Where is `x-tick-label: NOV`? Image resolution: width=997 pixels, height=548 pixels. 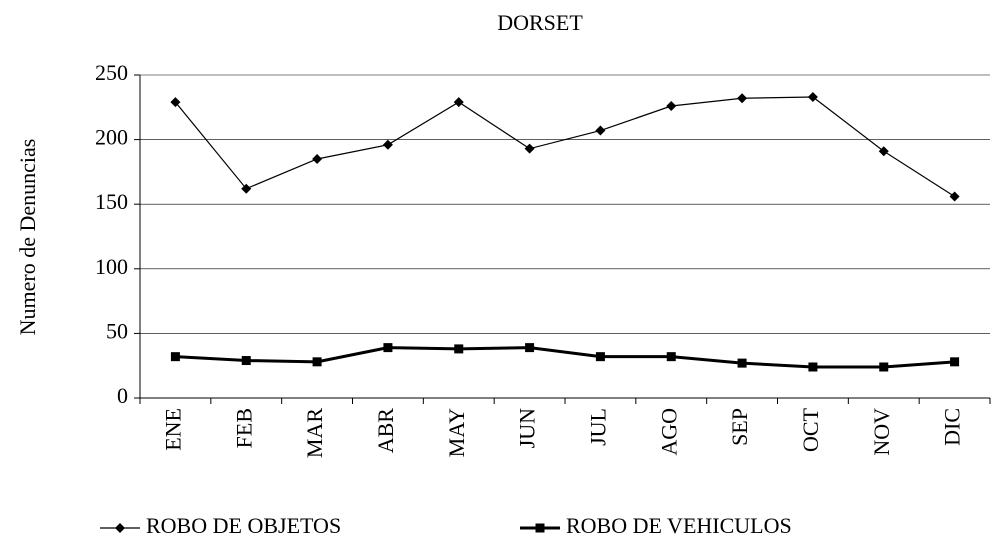 x-tick-label: NOV is located at coordinates (881, 432).